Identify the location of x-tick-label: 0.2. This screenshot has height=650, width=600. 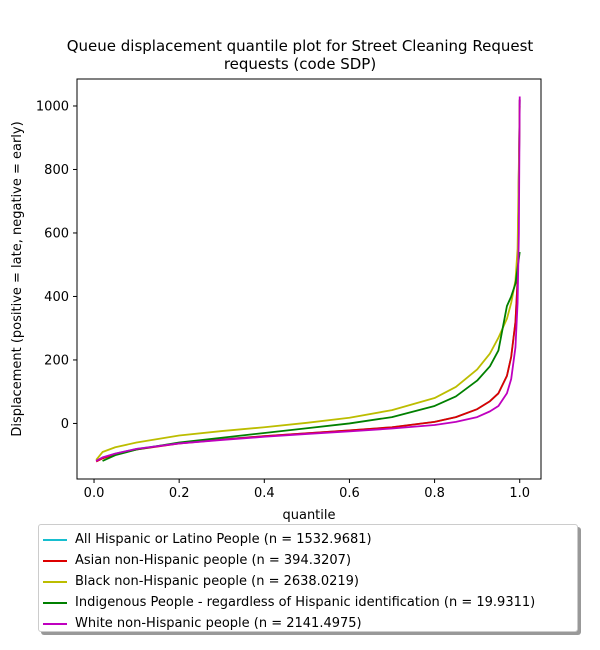
(179, 493).